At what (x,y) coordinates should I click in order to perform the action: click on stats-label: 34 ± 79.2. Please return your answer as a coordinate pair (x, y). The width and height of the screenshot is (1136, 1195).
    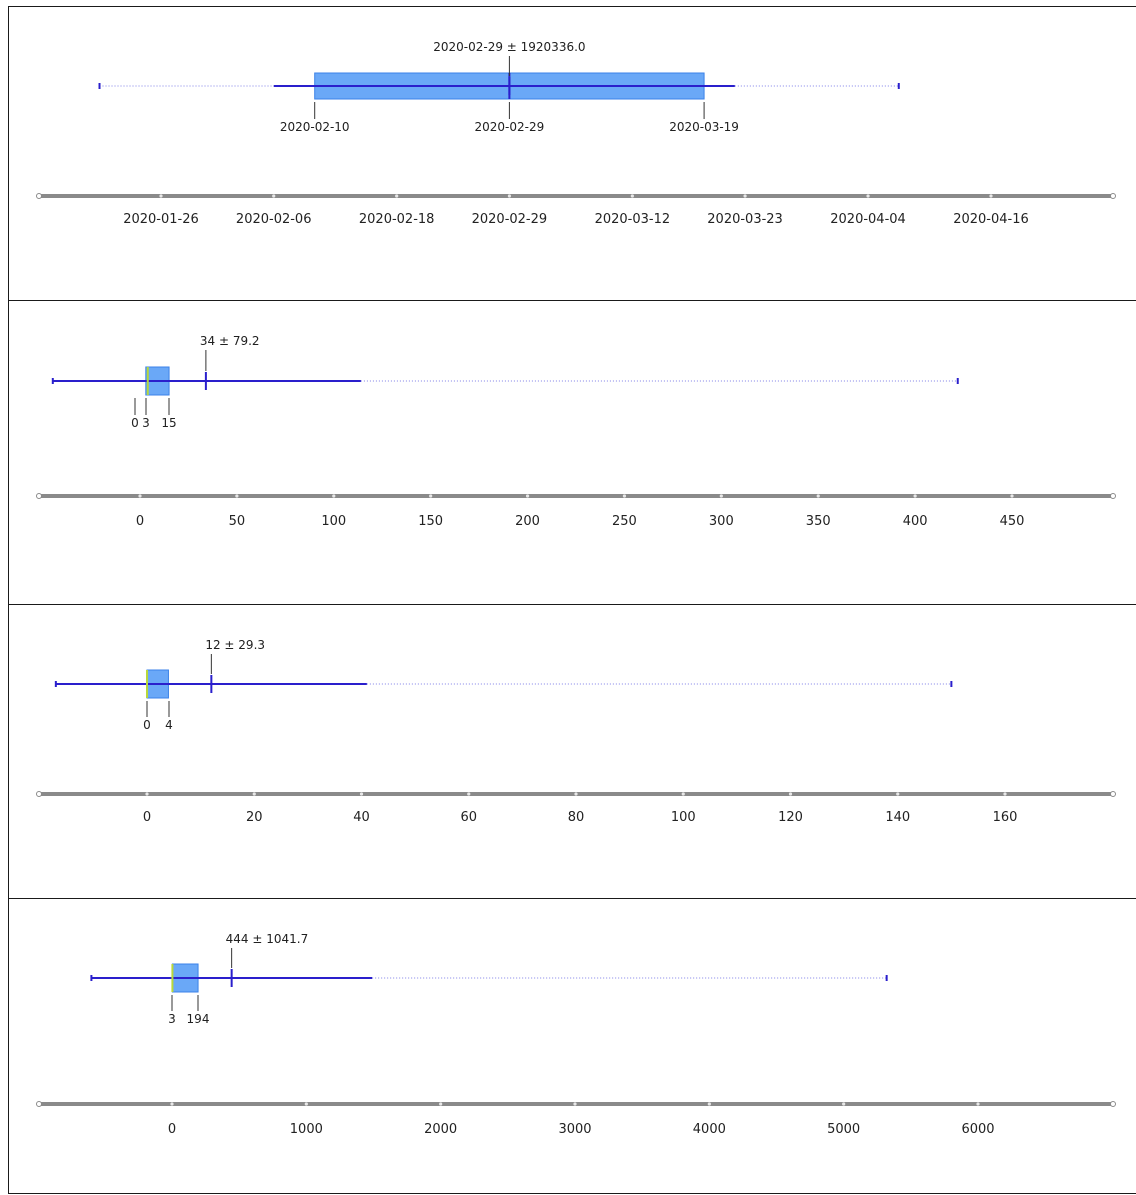
    Looking at the image, I should click on (230, 341).